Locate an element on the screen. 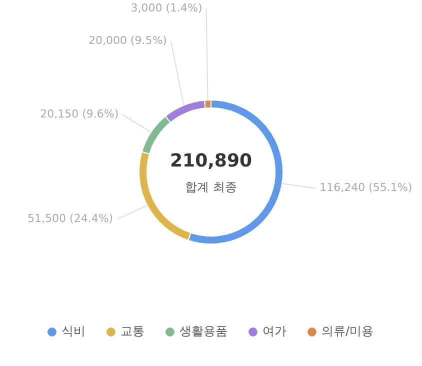  legend-label: 생활용품 is located at coordinates (203, 331).